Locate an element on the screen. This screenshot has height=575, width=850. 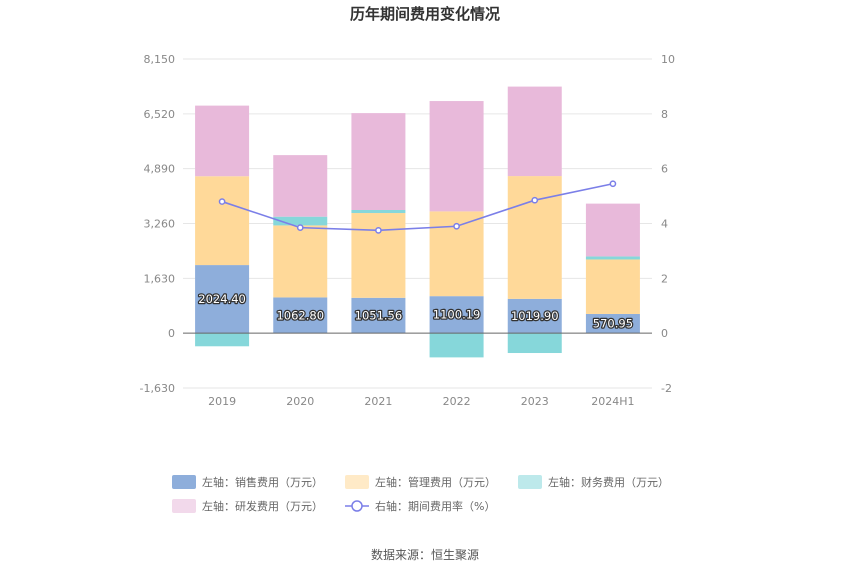
right-axis: -2 0 2 4 6 8 10 is located at coordinates (668, 224).